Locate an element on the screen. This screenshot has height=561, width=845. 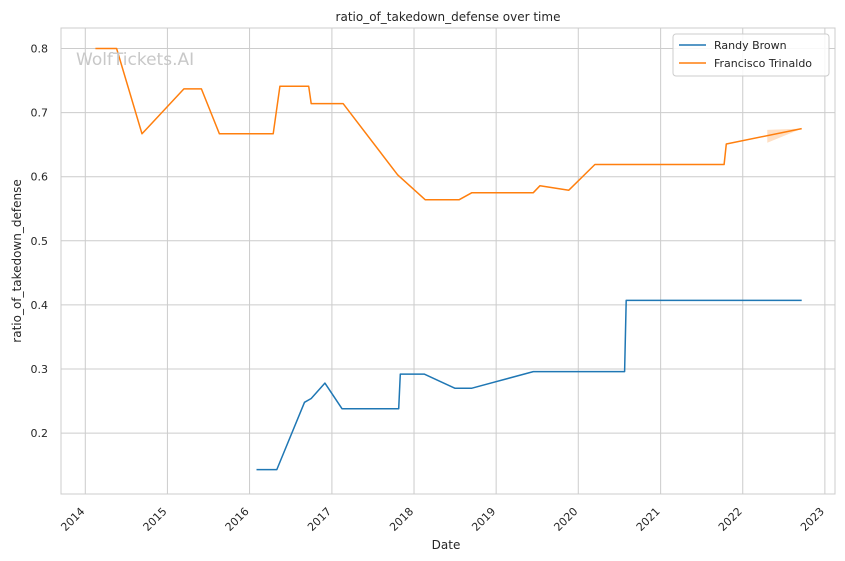
y-tick-label: 0.8 is located at coordinates (40, 49).